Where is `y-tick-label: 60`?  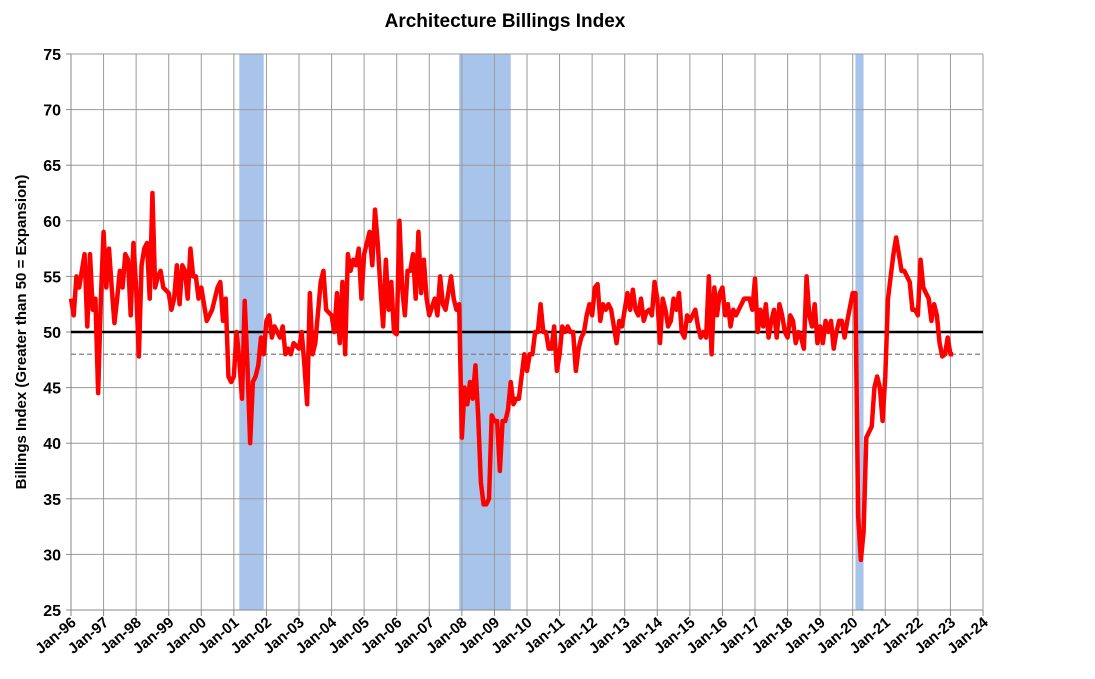
y-tick-label: 60 is located at coordinates (52, 222).